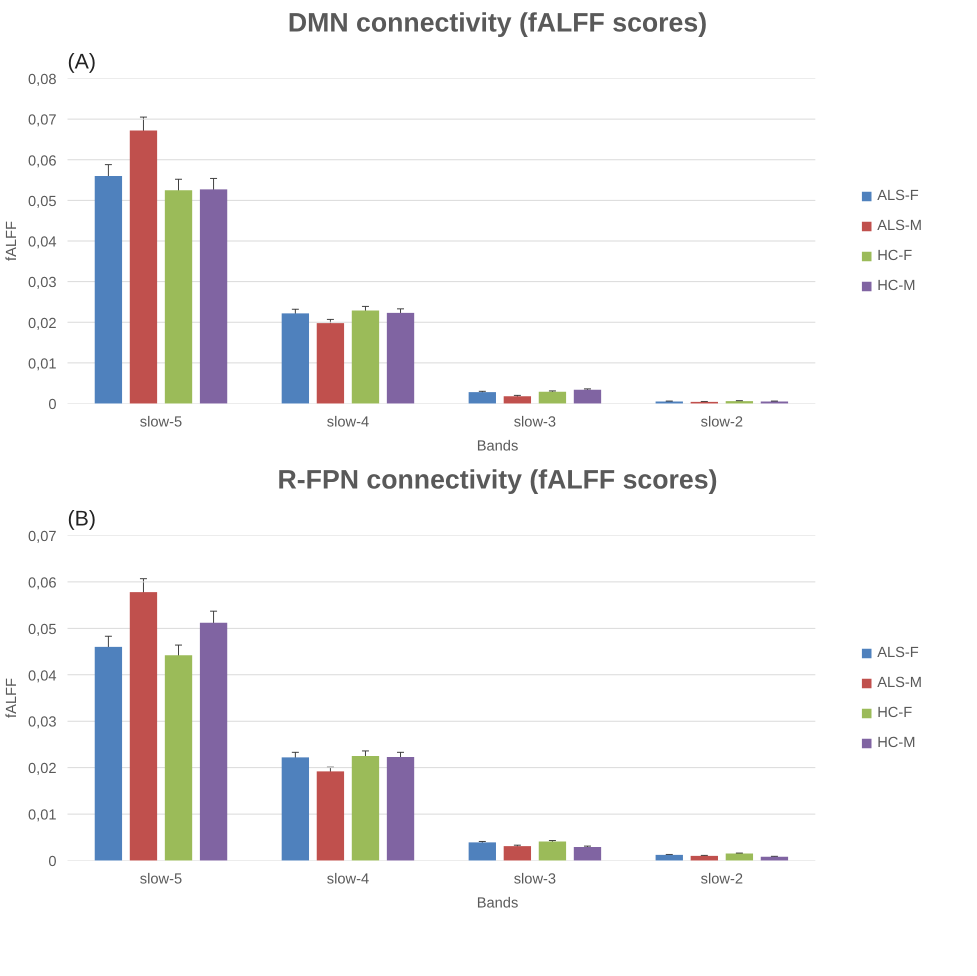 This screenshot has height=976, width=977. Describe the element at coordinates (82, 62) in the screenshot. I see `text: (A)` at that location.